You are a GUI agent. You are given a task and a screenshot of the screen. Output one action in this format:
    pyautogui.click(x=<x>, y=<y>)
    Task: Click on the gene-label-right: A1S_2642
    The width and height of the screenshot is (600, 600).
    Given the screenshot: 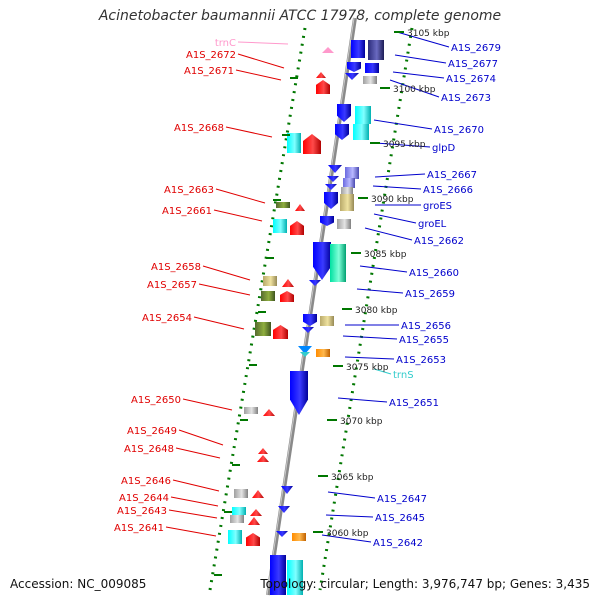 What is the action you would take?
    pyautogui.click(x=398, y=543)
    